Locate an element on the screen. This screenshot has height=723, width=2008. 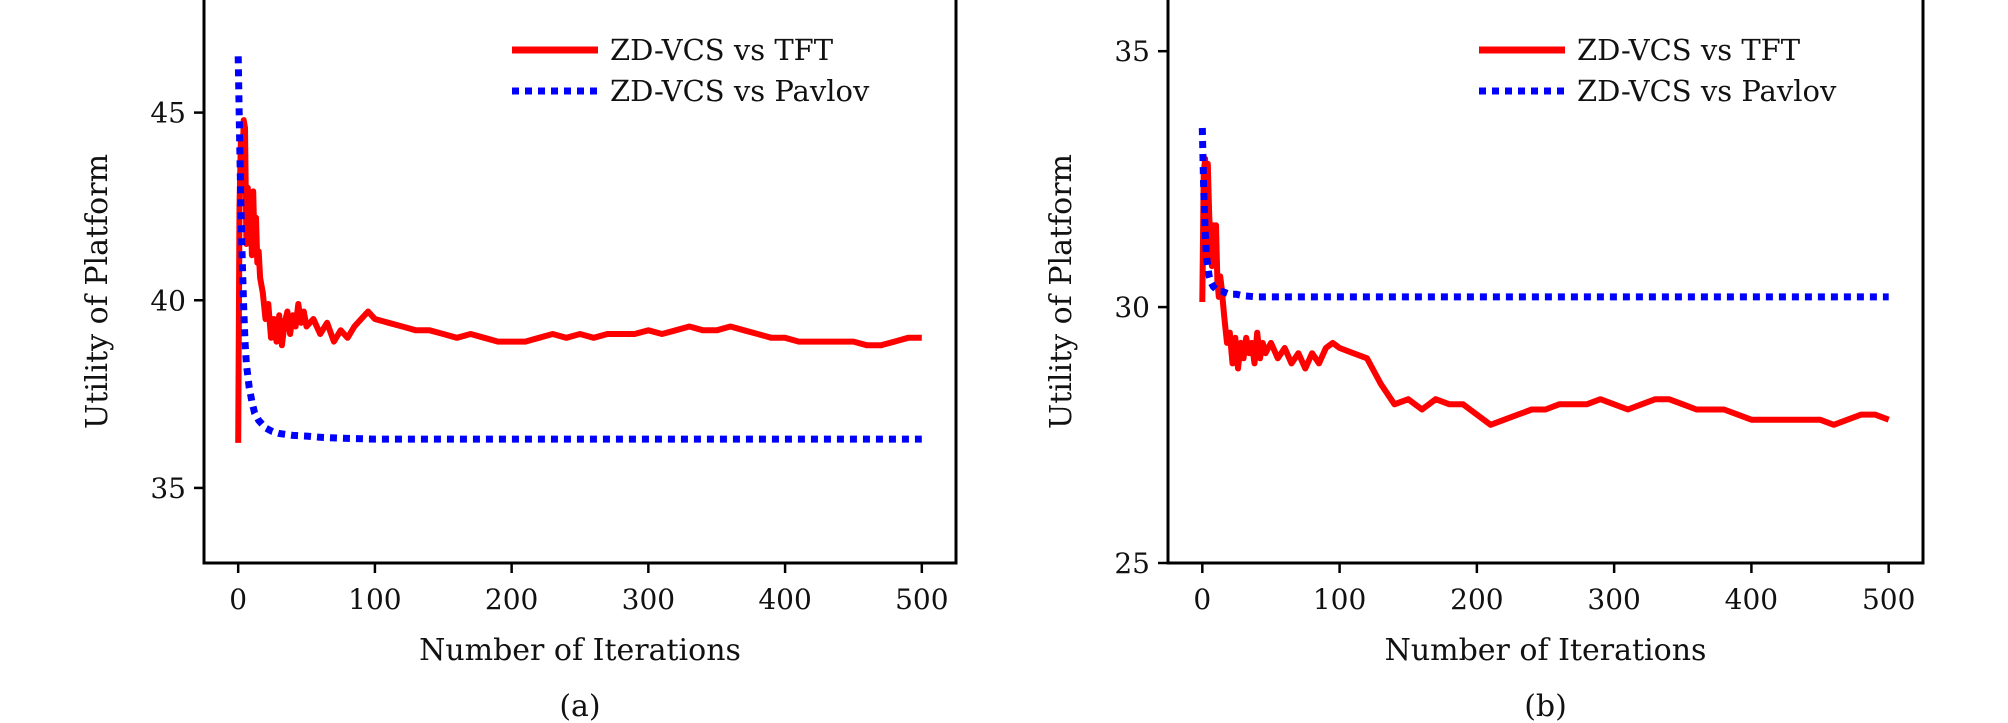
series-line-tft is located at coordinates (1544, 291).